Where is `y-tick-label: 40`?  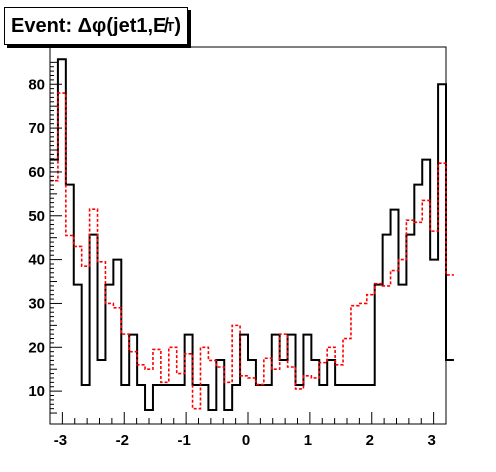
y-tick-label: 40 is located at coordinates (36, 260).